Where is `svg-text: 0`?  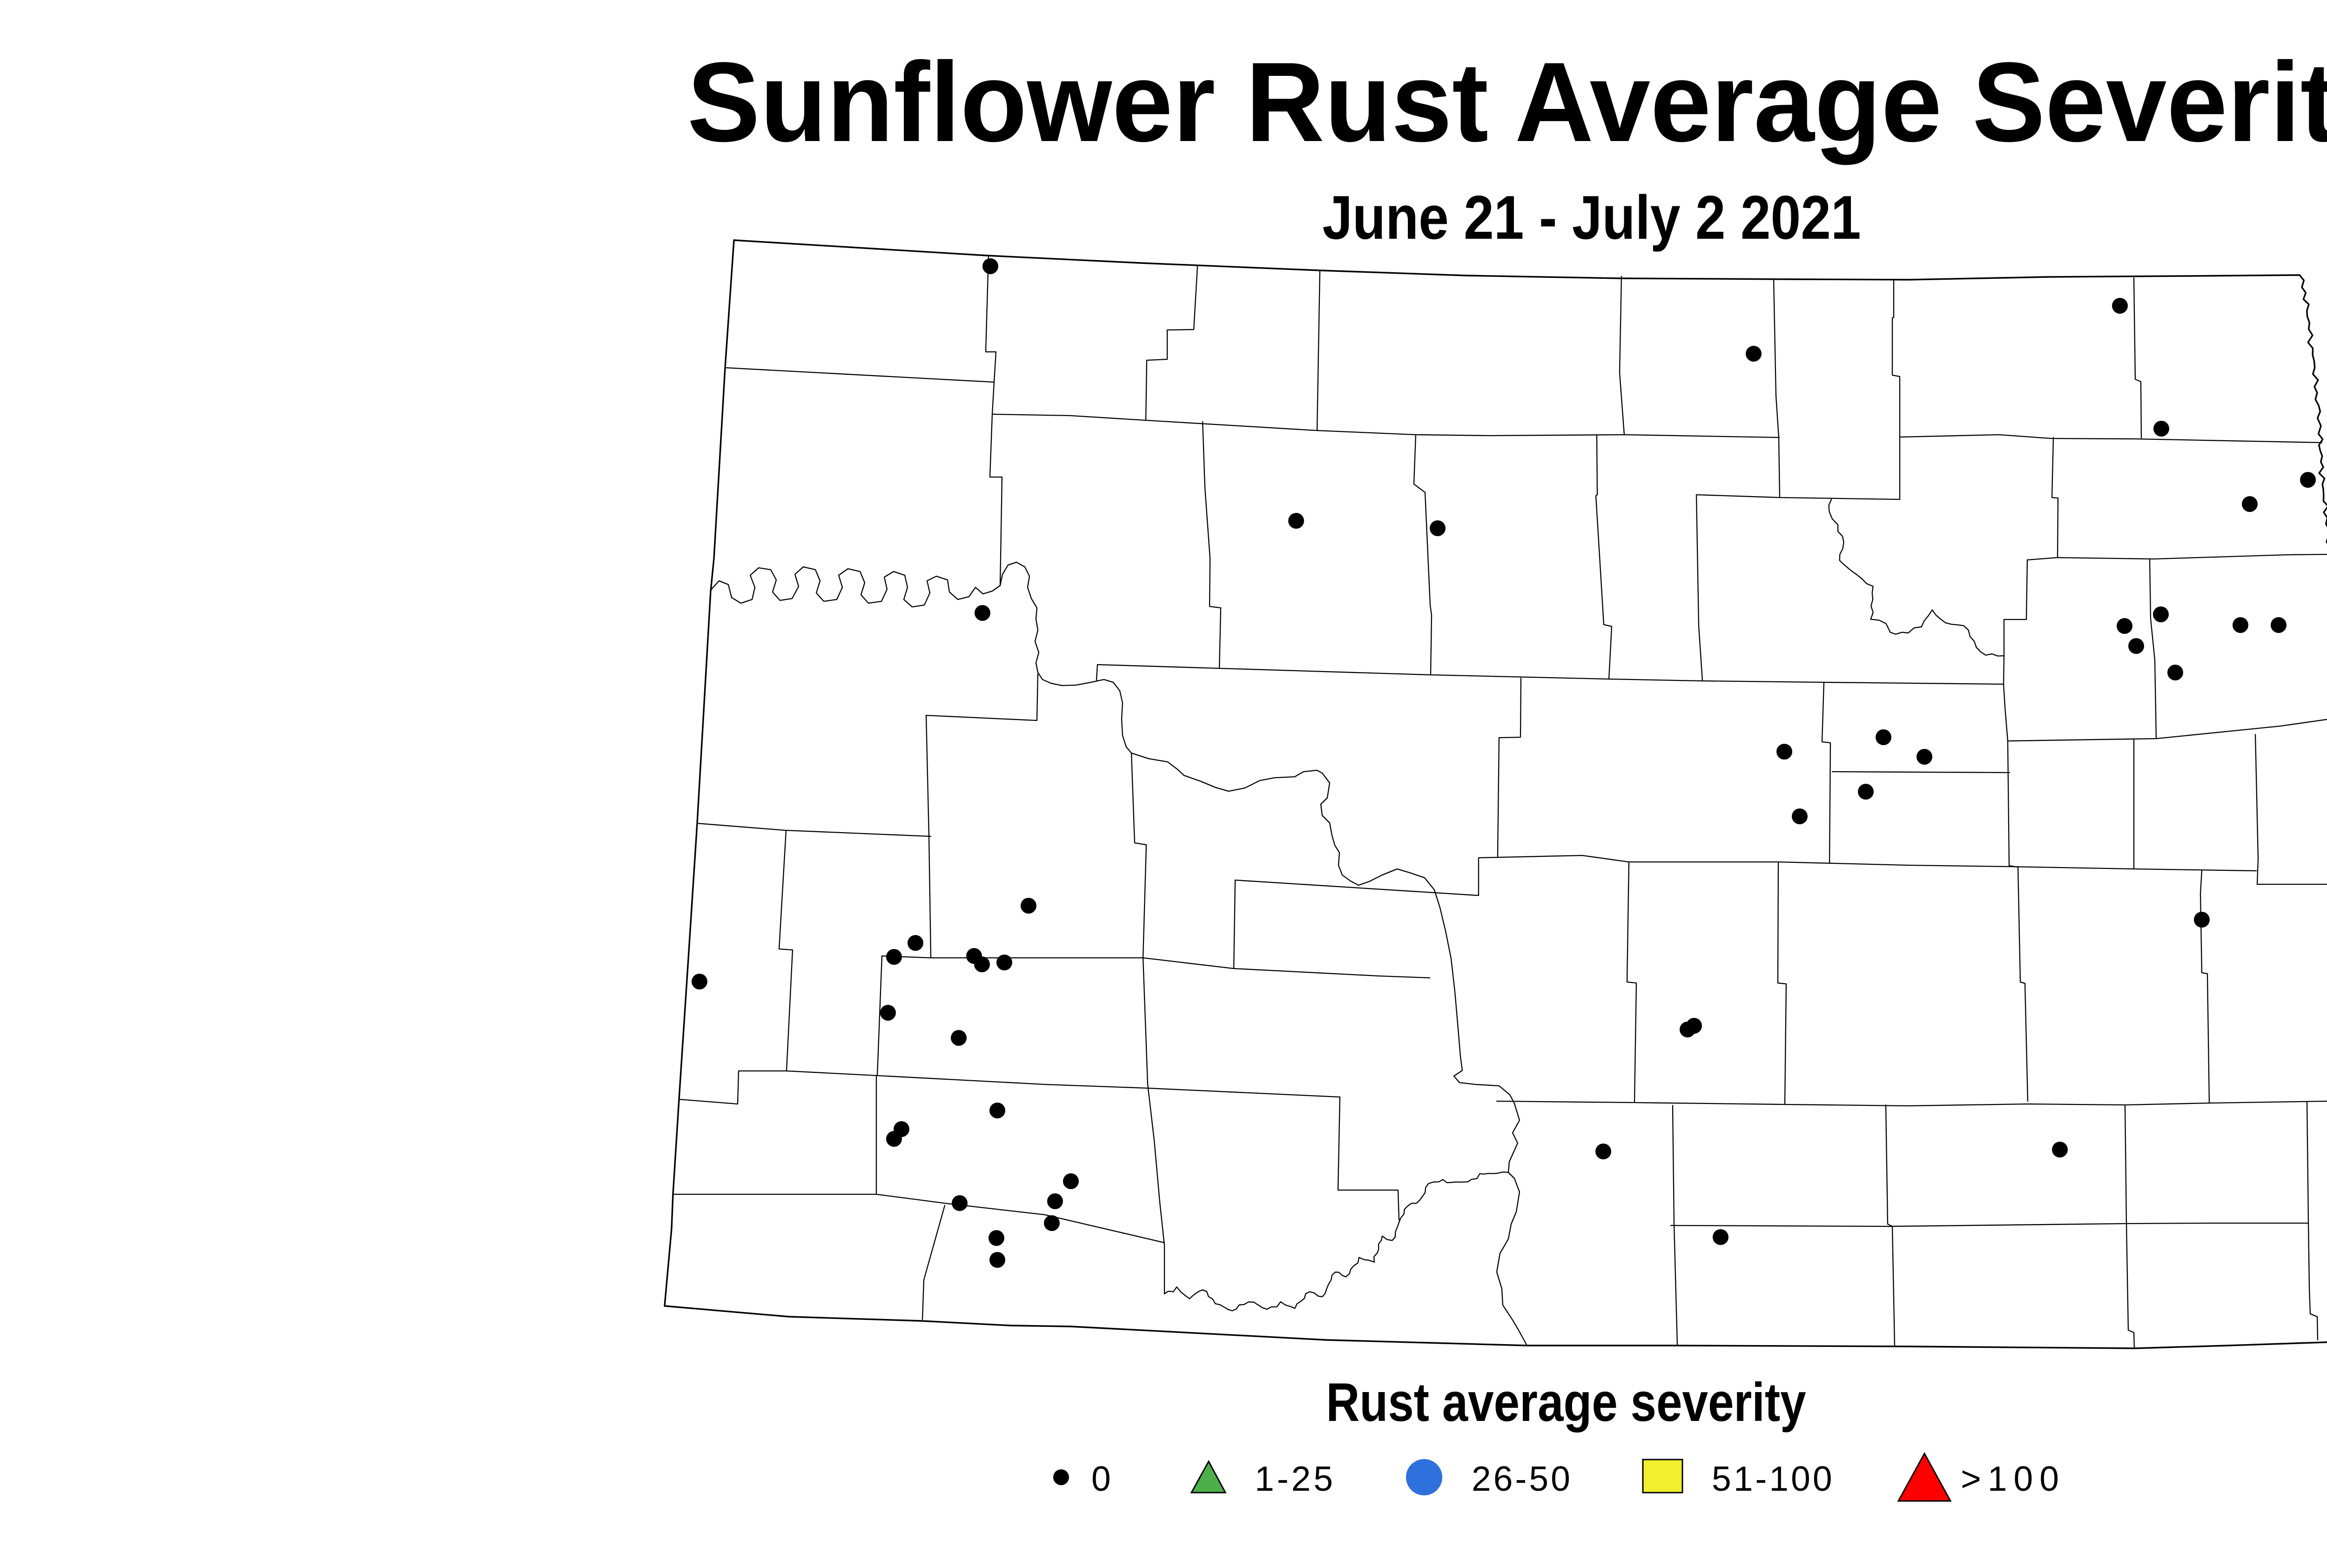 svg-text: 0 is located at coordinates (1101, 1478).